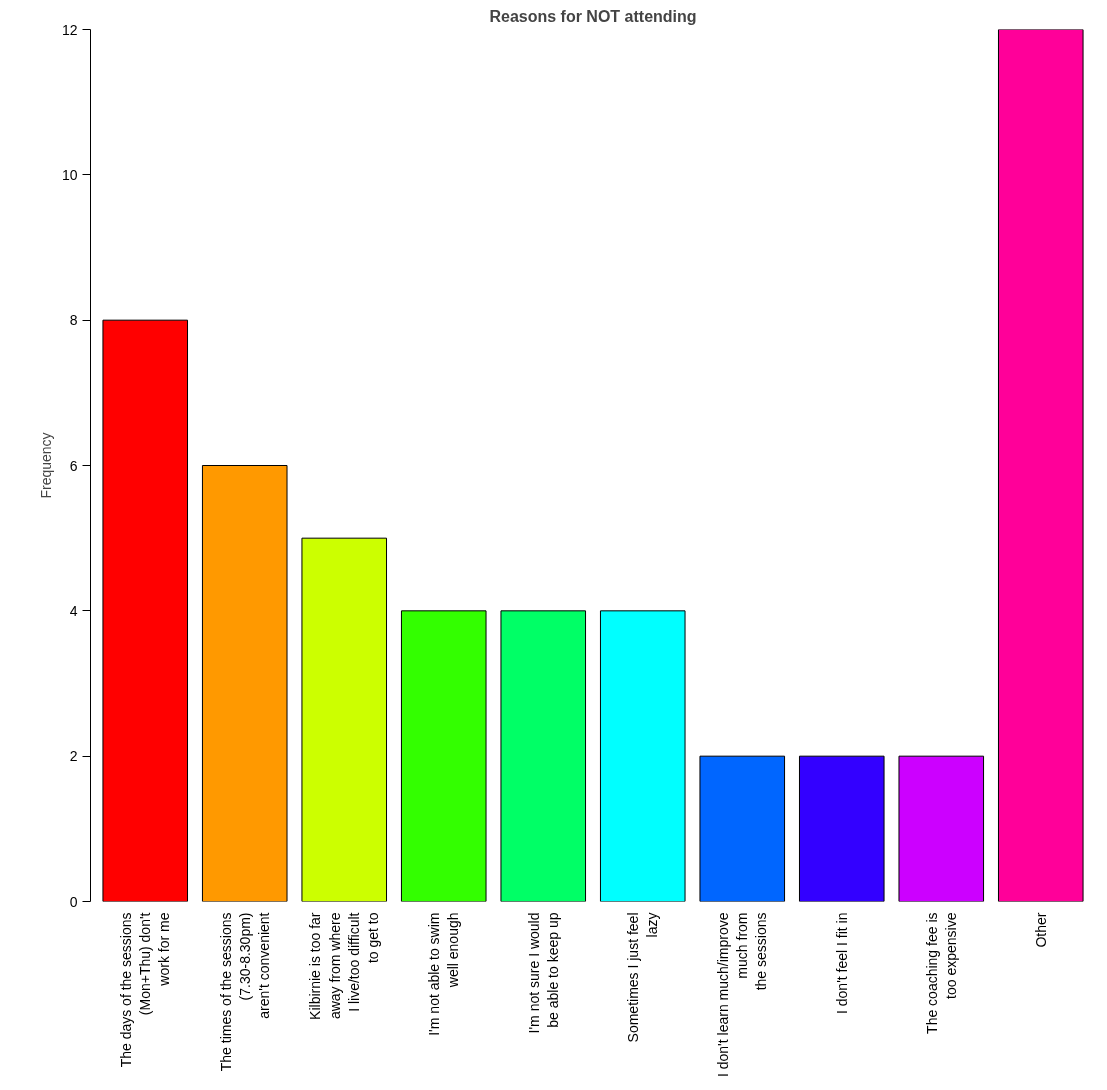 This screenshot has height=1090, width=1107. What do you see at coordinates (593, 16) in the screenshot?
I see `chart-title: Reasons for NOT attending` at bounding box center [593, 16].